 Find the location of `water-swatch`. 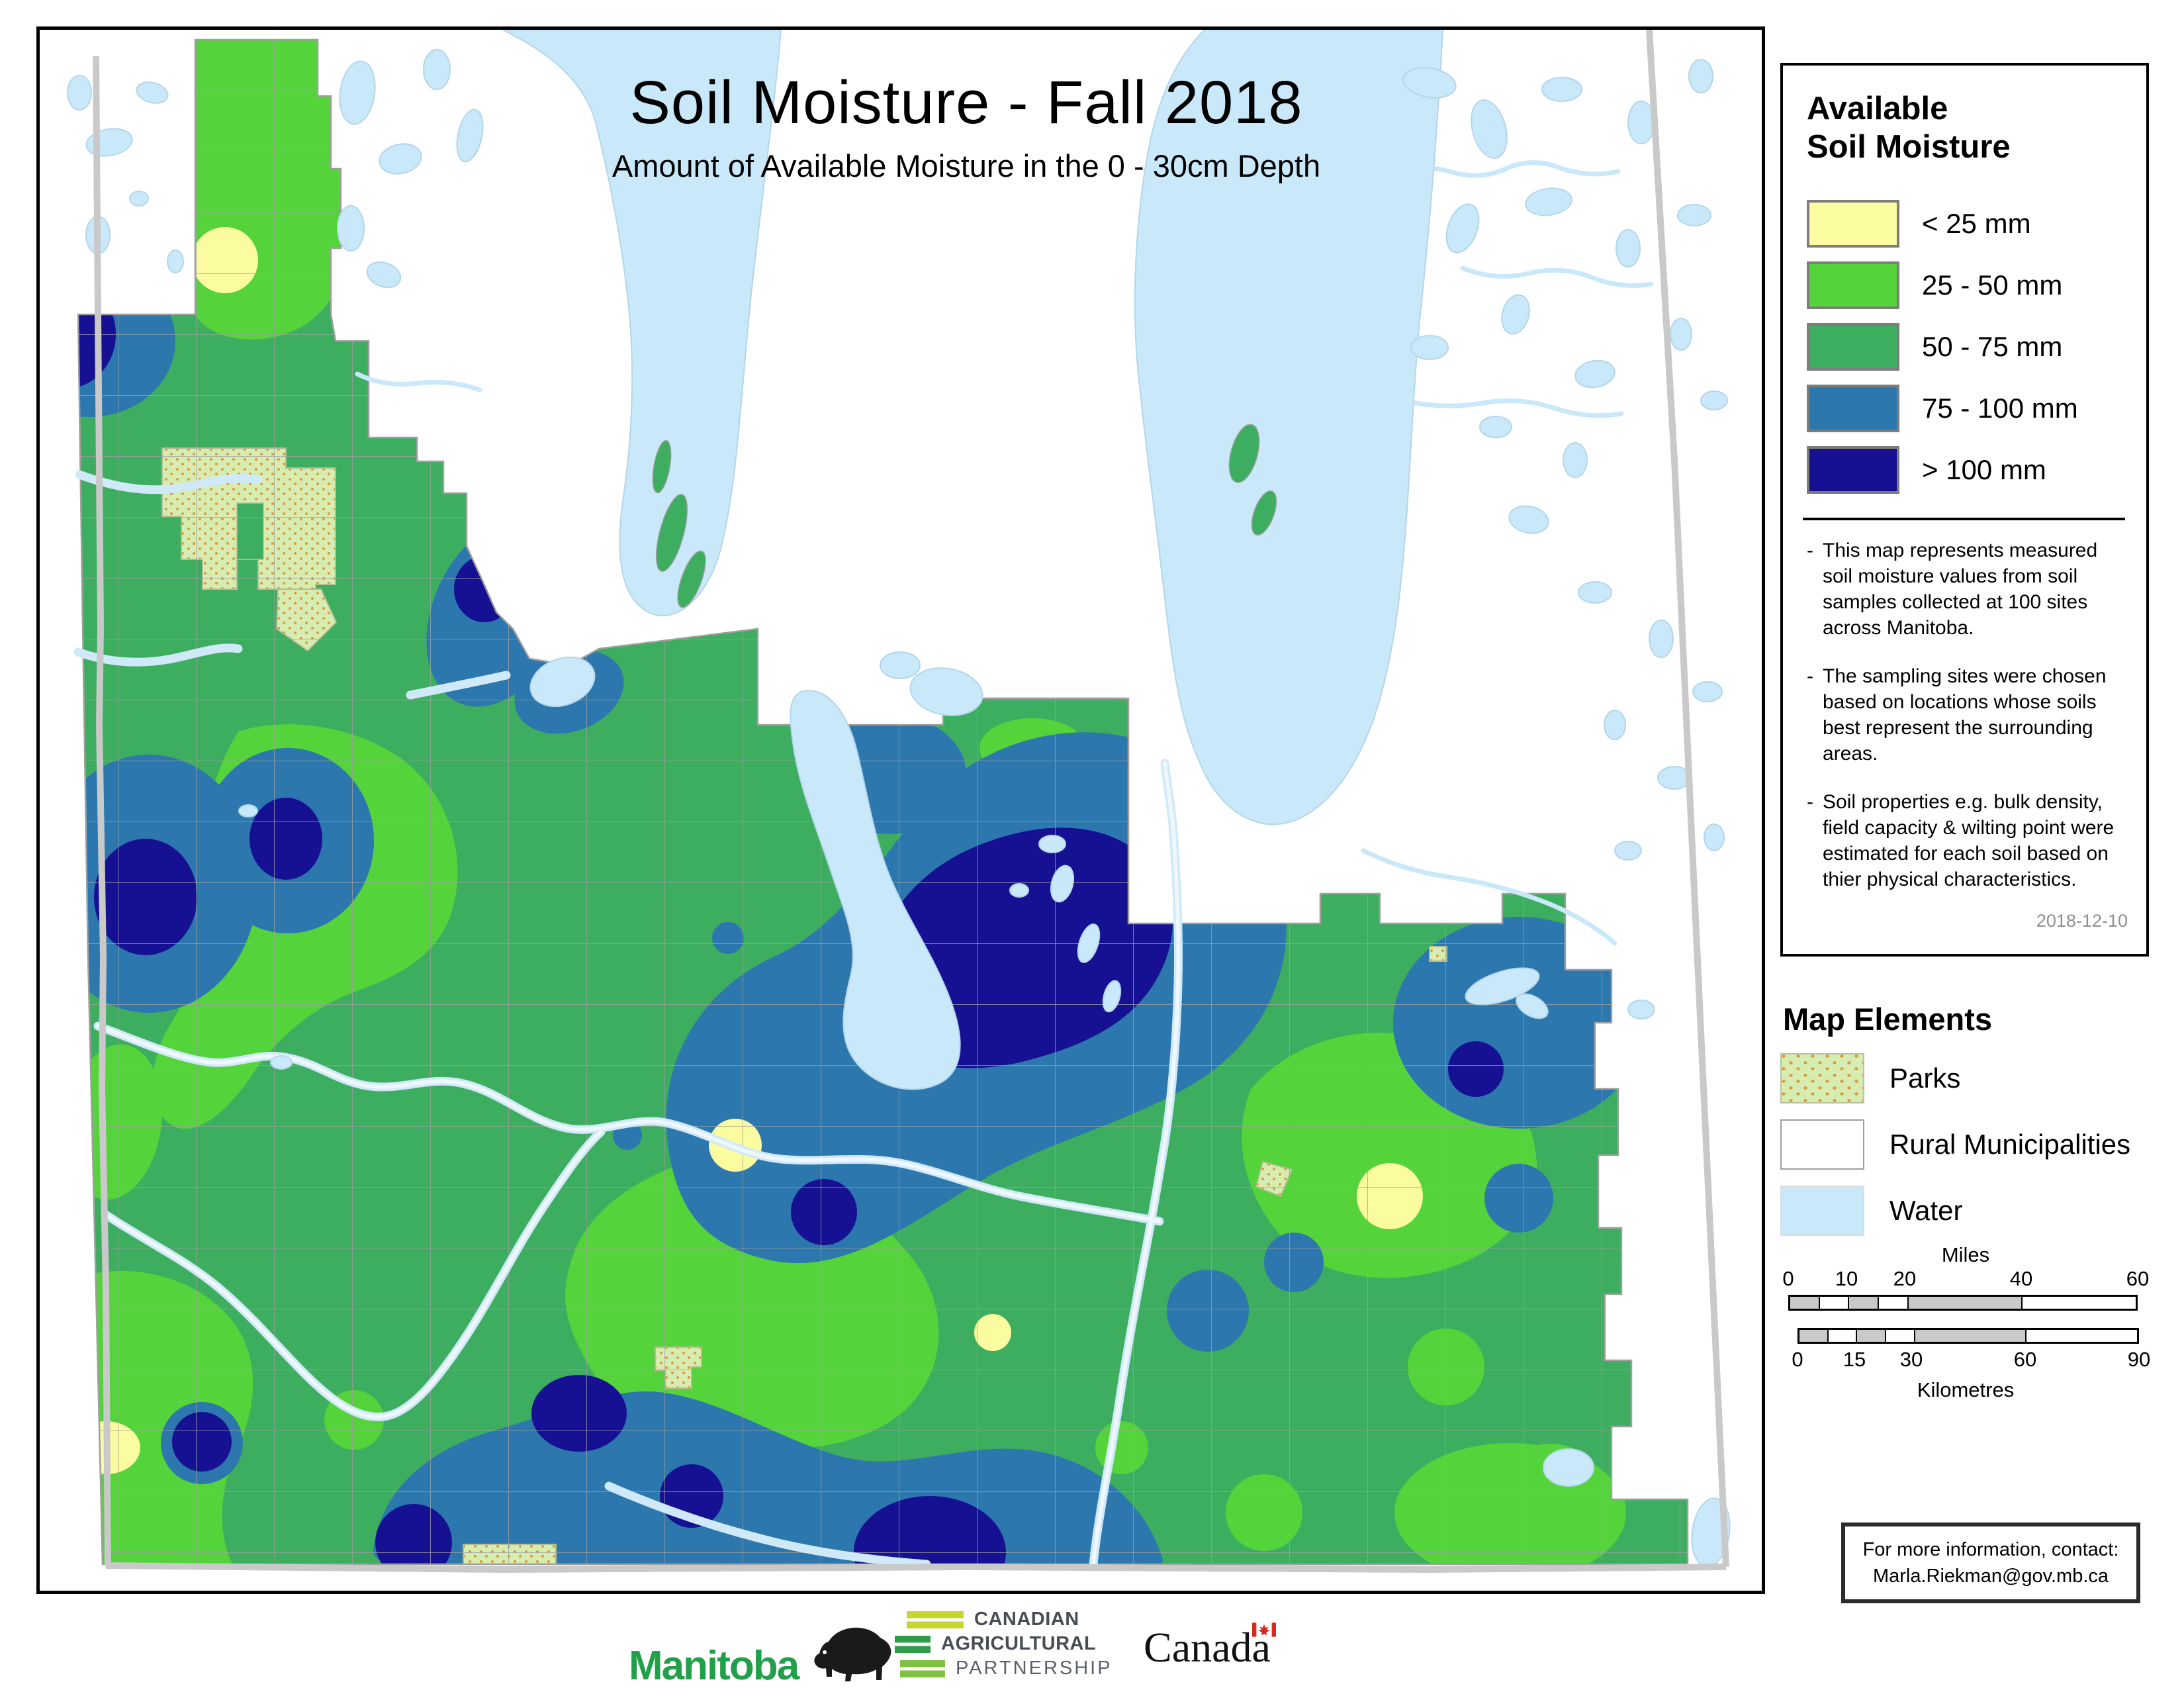

water-swatch is located at coordinates (1822, 1211).